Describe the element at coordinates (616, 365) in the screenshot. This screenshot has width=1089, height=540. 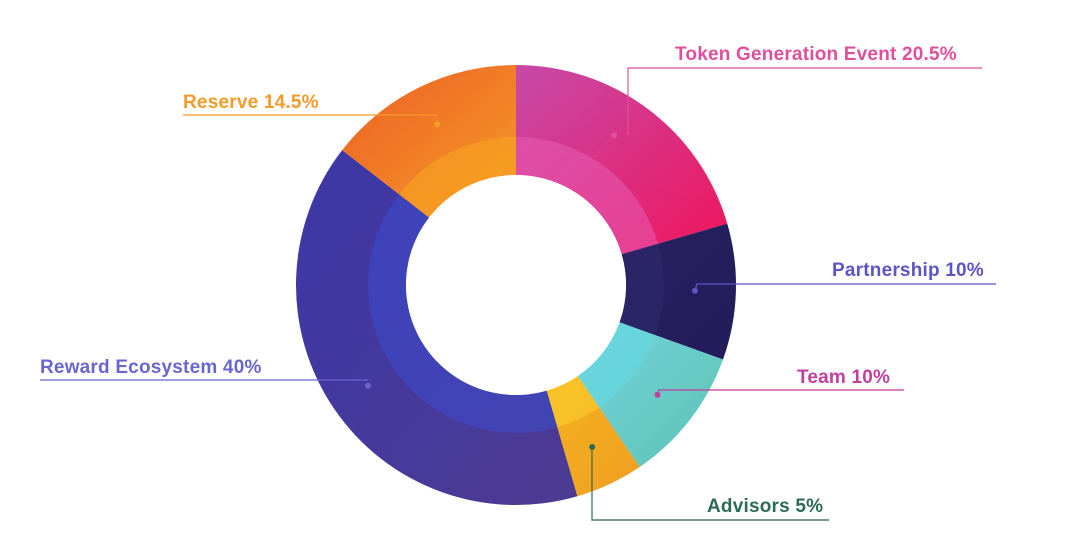
I see `inner-band-team` at that location.